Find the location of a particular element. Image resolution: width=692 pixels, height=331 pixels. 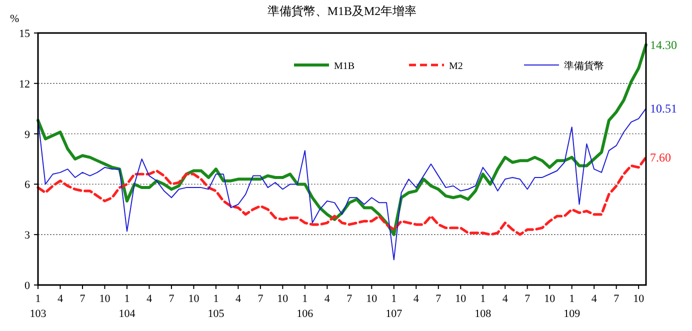

y-tick-label: 9 is located at coordinates (27, 134).